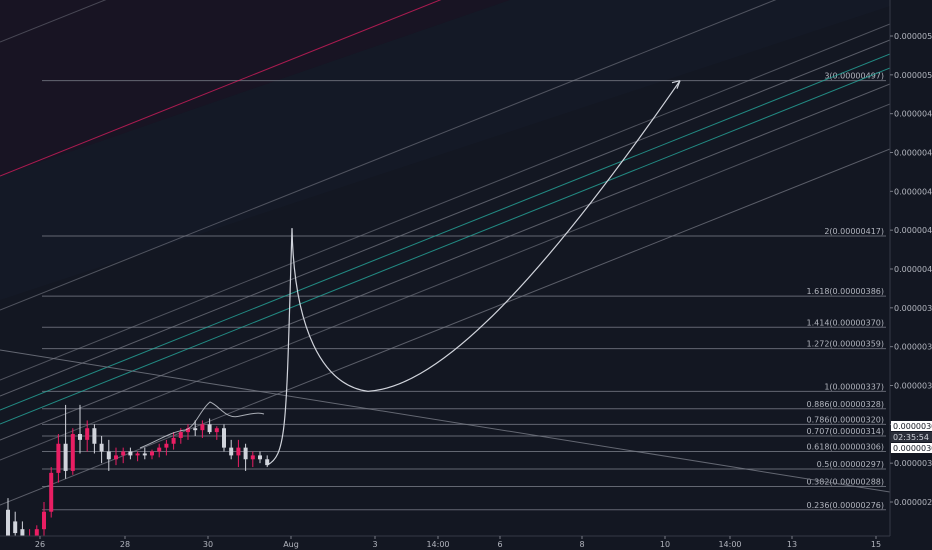 This screenshot has height=550, width=932. I want to click on price-tag-label: 0.00000300, so click(912, 448).